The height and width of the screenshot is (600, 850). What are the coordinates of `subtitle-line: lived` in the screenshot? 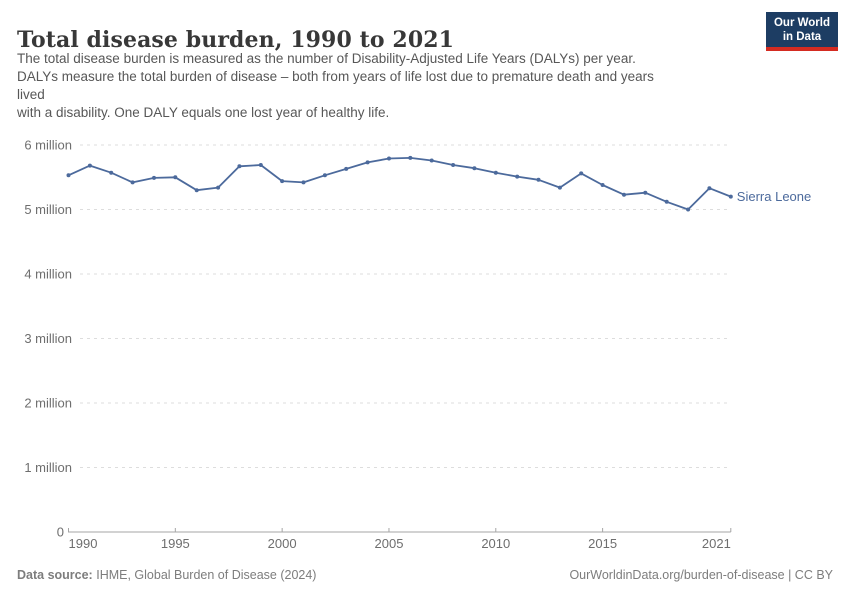 It's located at (31, 94).